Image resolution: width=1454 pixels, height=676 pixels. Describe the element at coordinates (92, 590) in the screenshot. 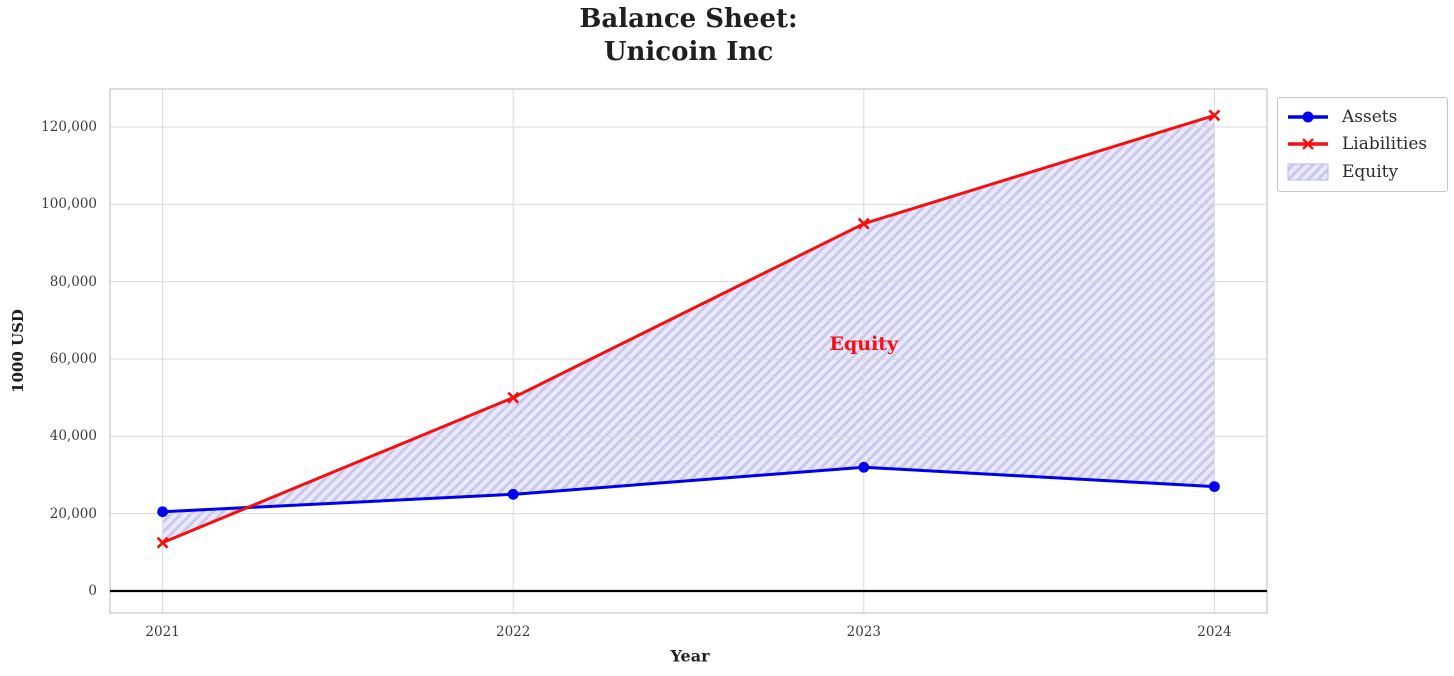

I see `y-tick-label: 0` at that location.